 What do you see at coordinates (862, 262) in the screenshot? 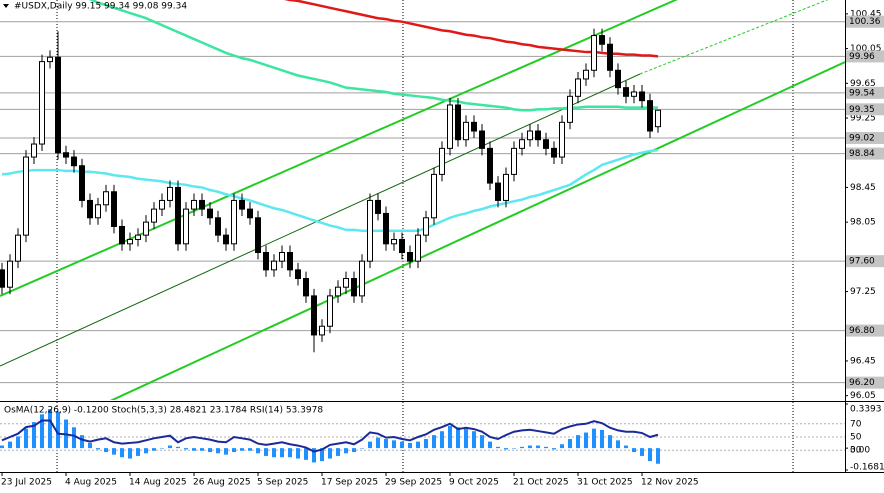
I see `level-label: 97.60` at bounding box center [862, 262].